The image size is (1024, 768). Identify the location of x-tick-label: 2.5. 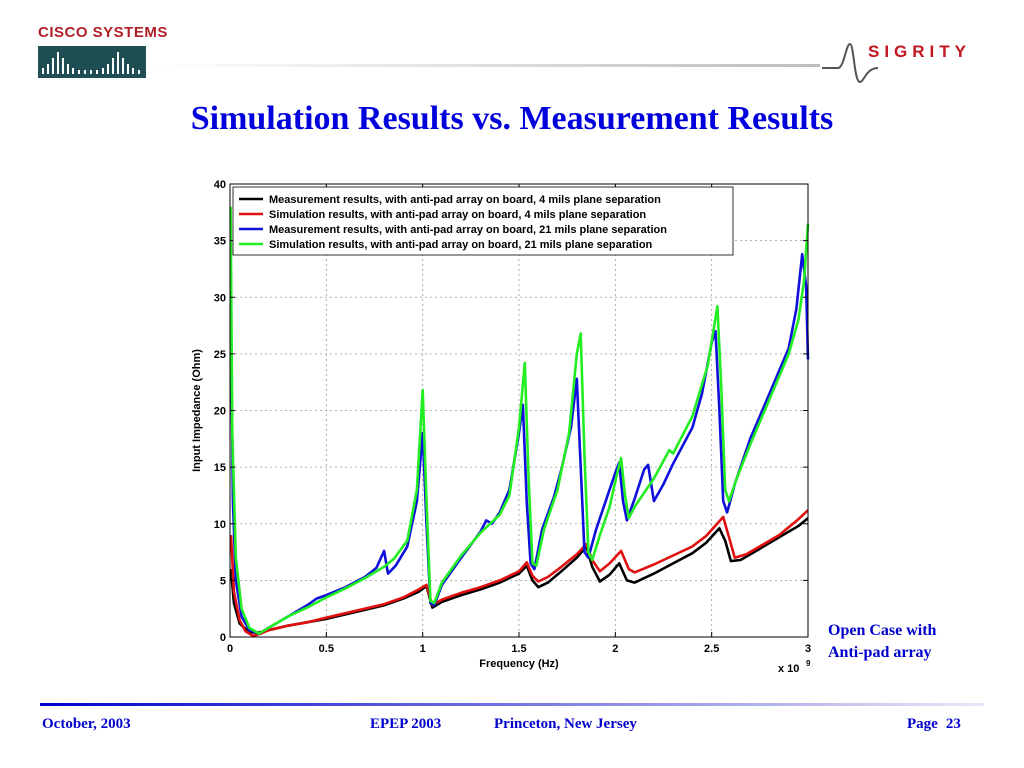
(711, 649).